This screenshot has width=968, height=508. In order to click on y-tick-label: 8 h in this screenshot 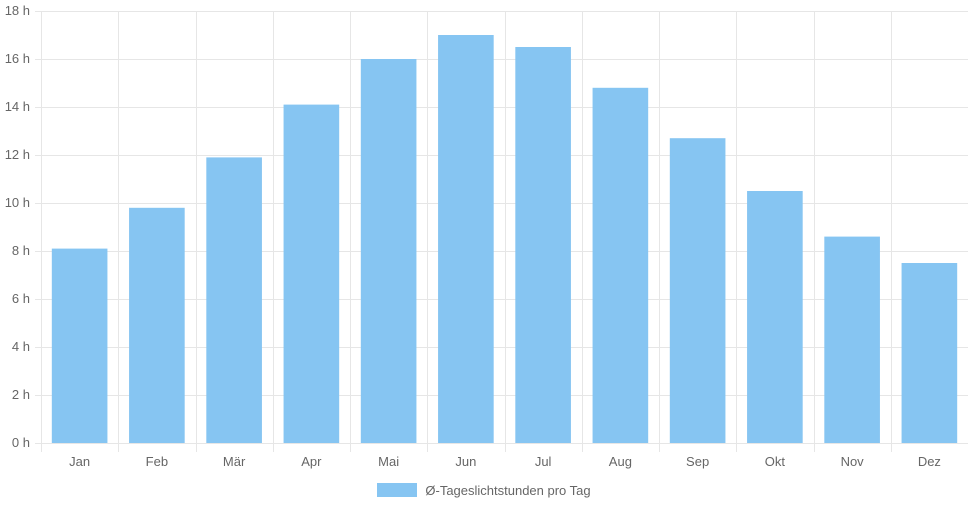, I will do `click(21, 250)`.